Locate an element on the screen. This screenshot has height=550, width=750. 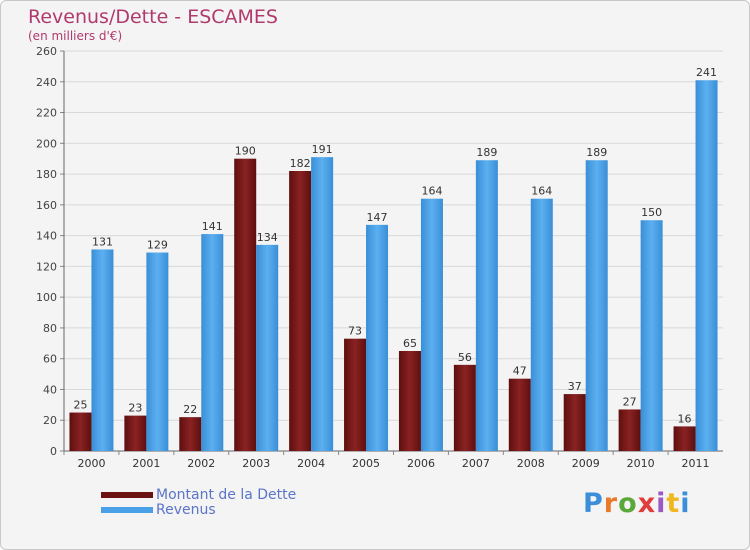
legend-swatch-revenus is located at coordinates (127, 509).